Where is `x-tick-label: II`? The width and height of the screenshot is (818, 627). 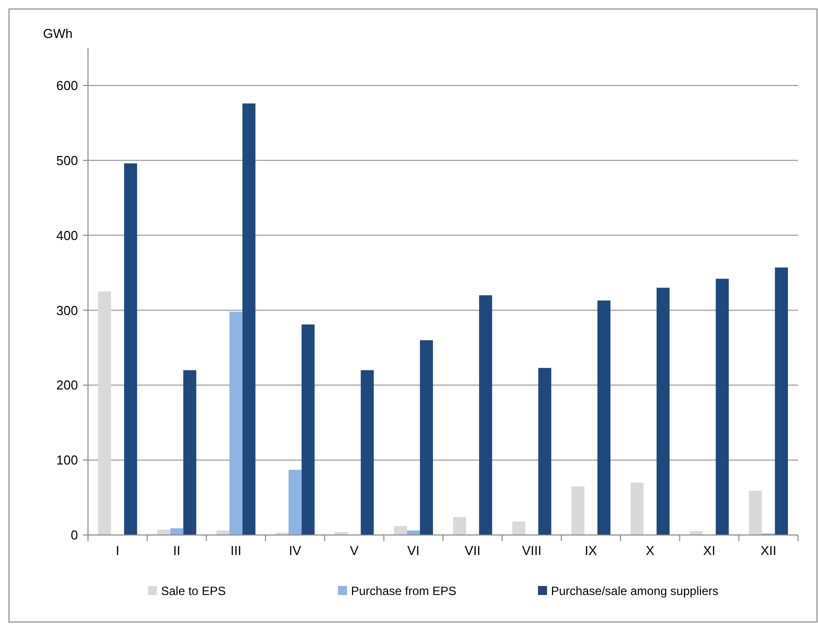 x-tick-label: II is located at coordinates (176, 550).